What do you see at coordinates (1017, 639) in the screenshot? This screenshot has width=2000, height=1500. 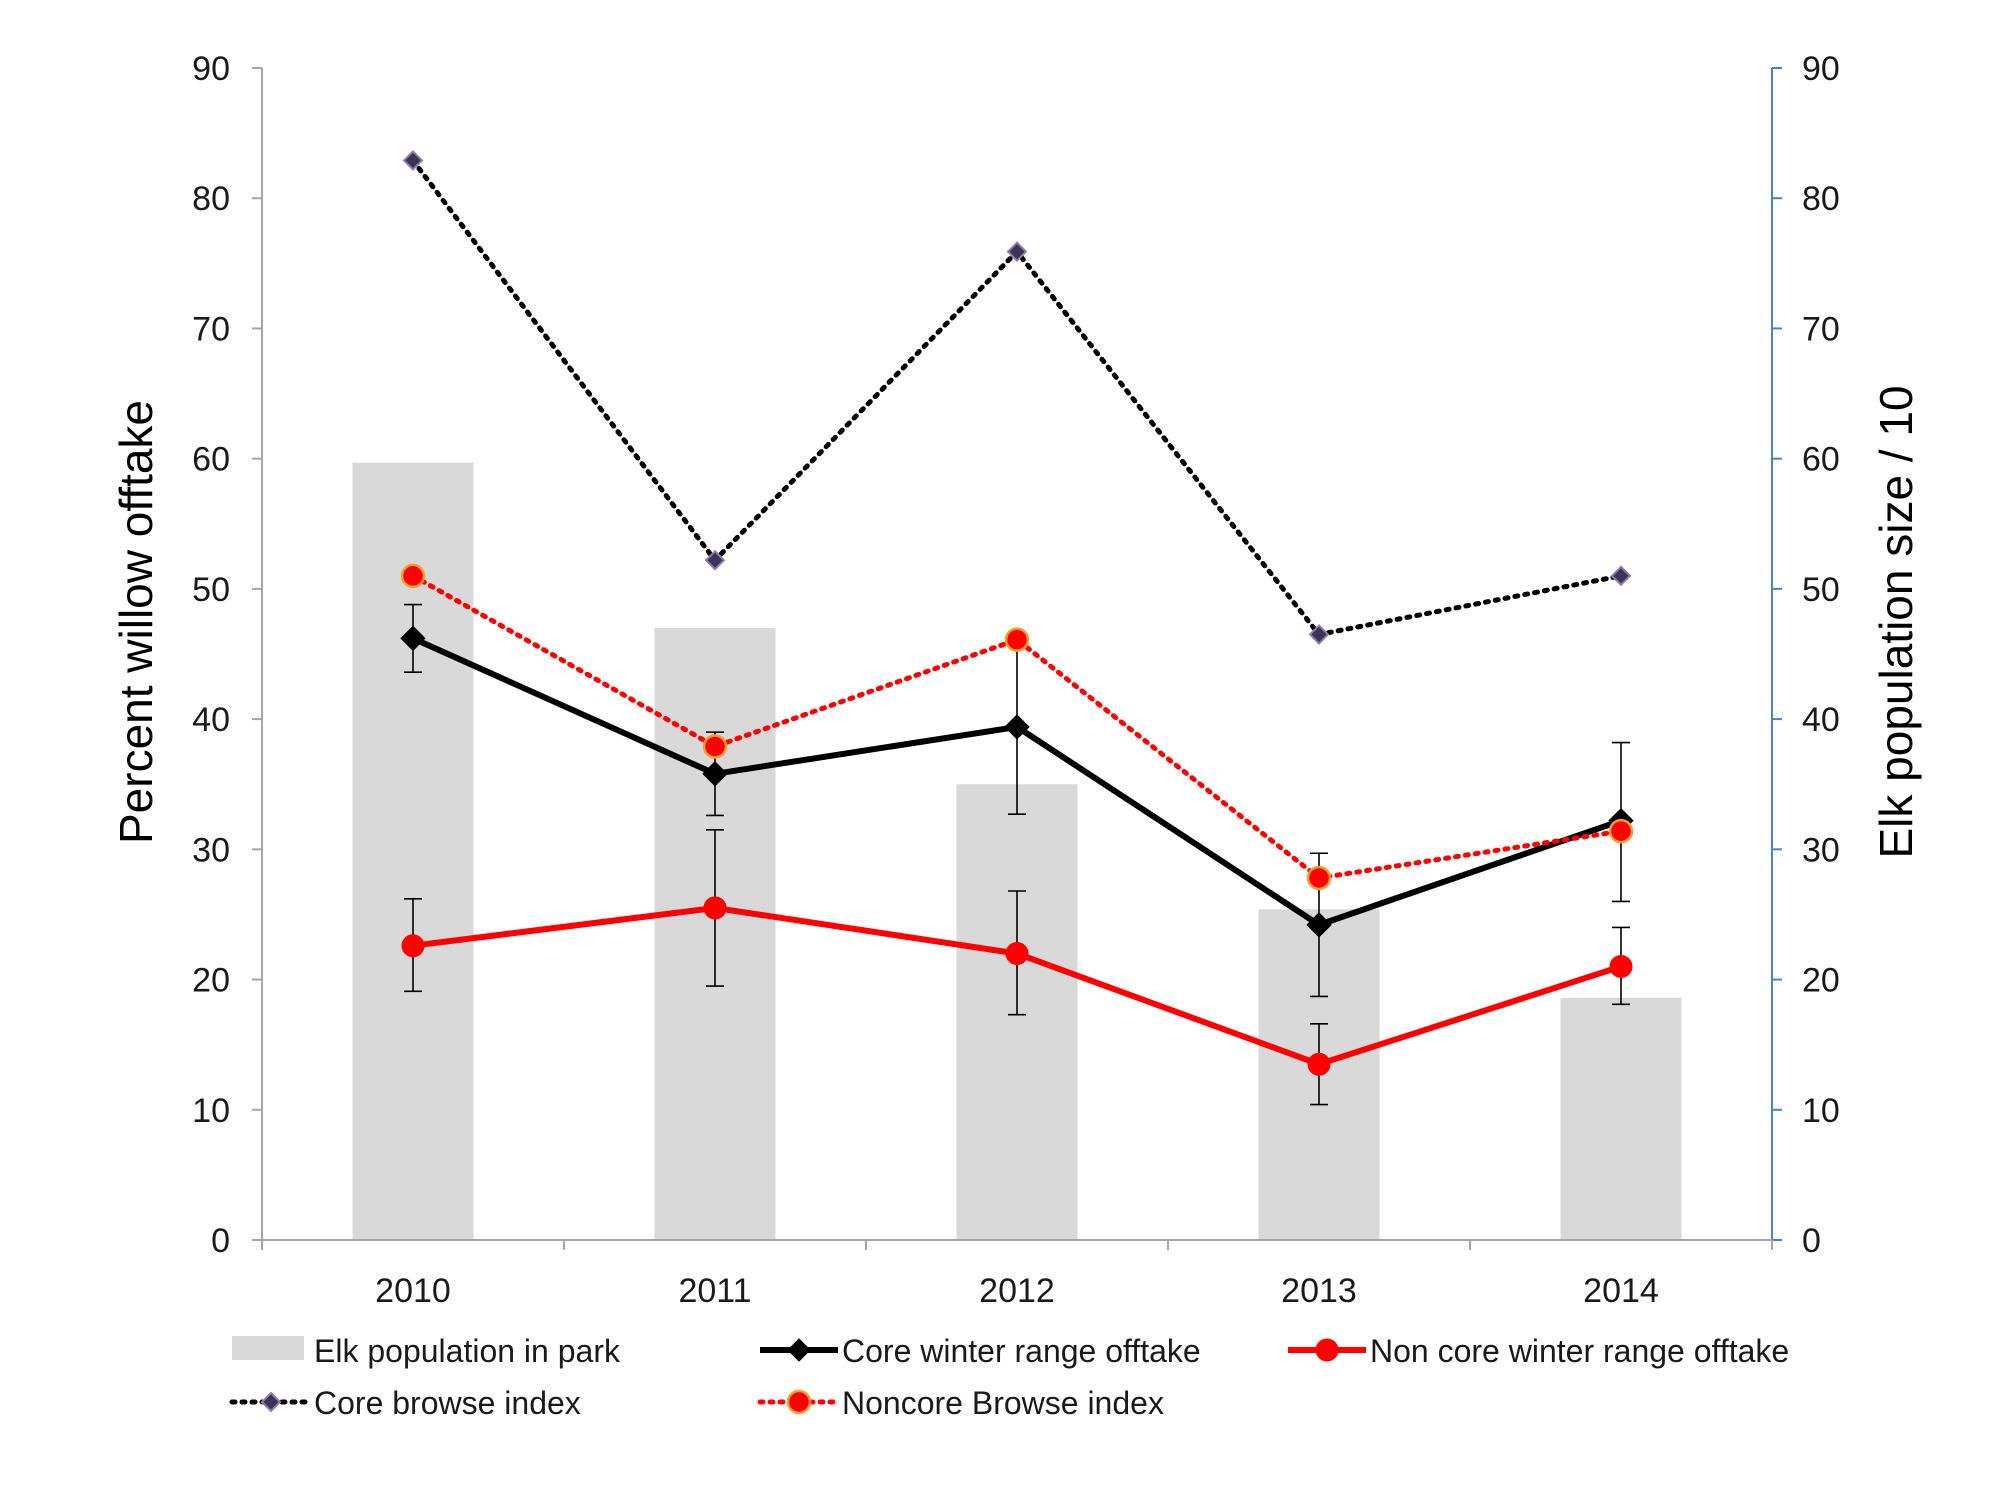 I see `point-noncore-browse-index-2012` at bounding box center [1017, 639].